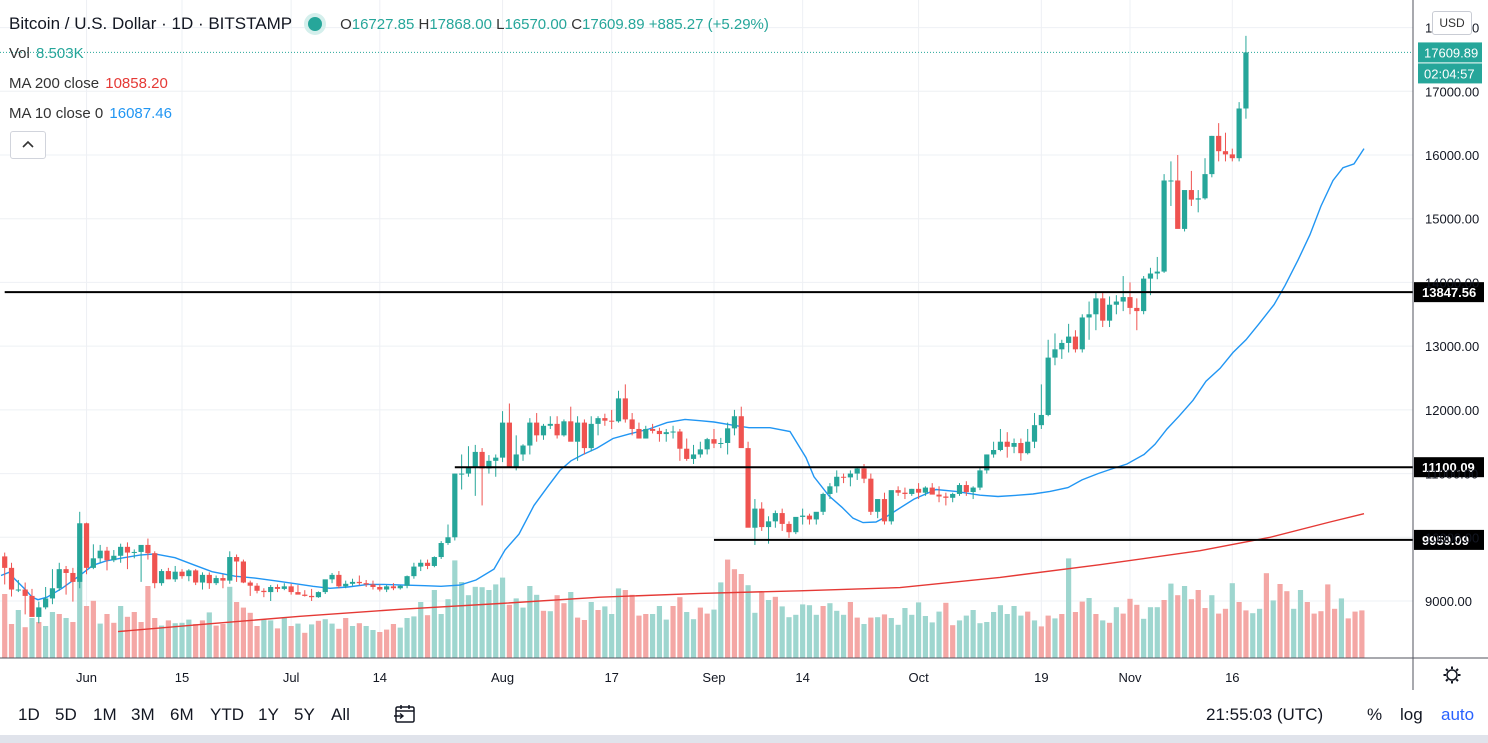 The width and height of the screenshot is (1488, 743). I want to click on chevron-up-icon, so click(28, 144).